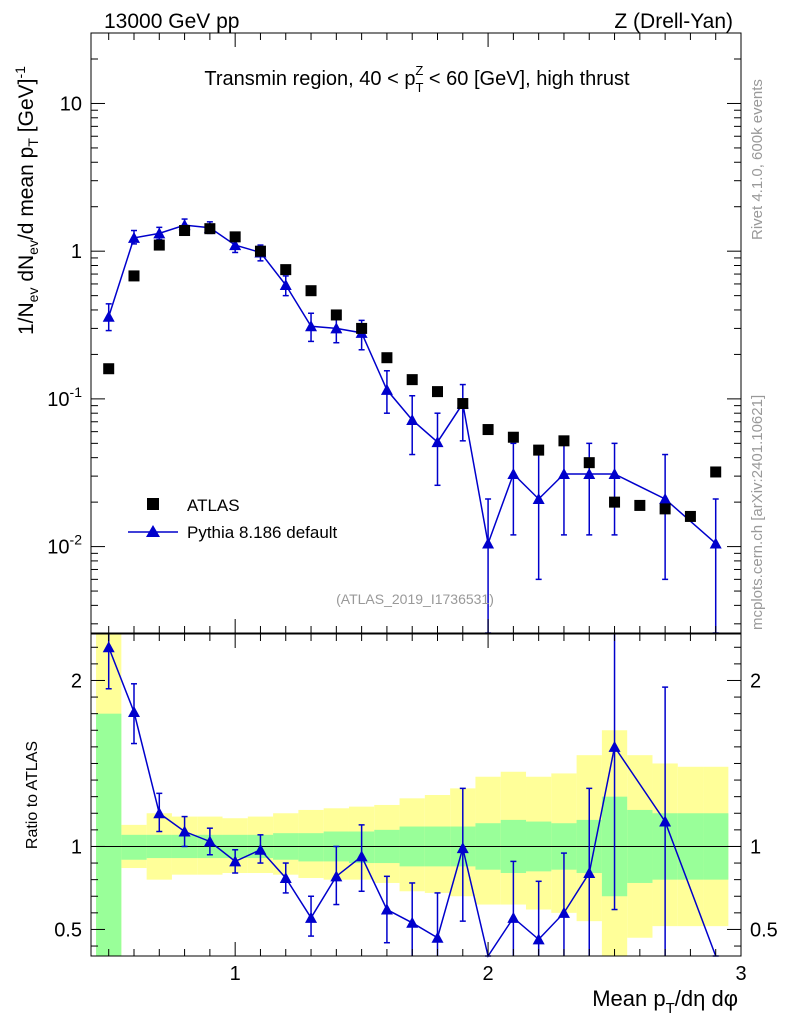 The image size is (786, 1024). I want to click on ratio-xtick-label: 3, so click(740, 974).